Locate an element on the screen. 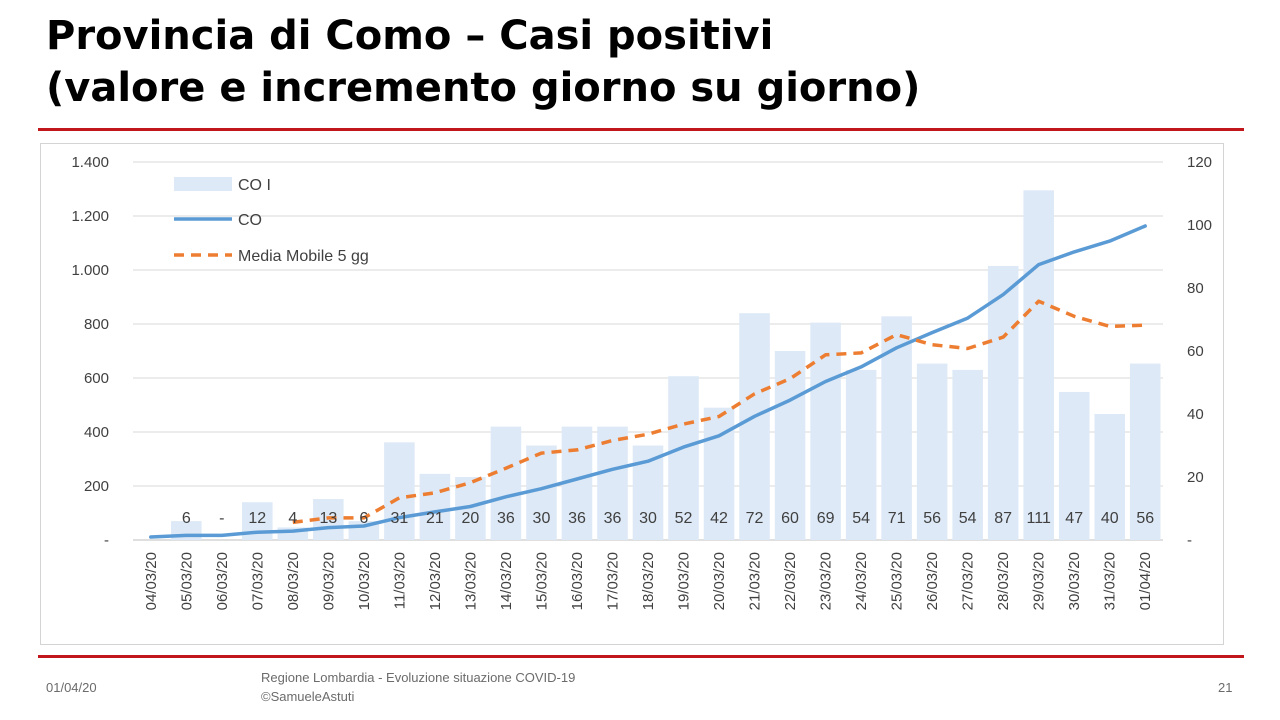 This screenshot has width=1280, height=720. bar-data-label: - is located at coordinates (221, 518).